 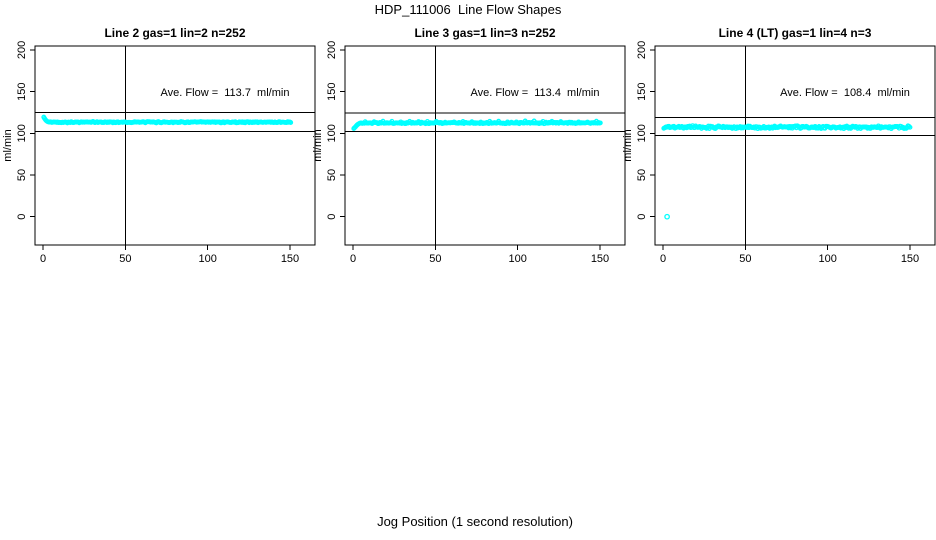 What do you see at coordinates (485, 33) in the screenshot?
I see `subplot-title-line3: Line 3 gas=1 lin=3 n=252` at bounding box center [485, 33].